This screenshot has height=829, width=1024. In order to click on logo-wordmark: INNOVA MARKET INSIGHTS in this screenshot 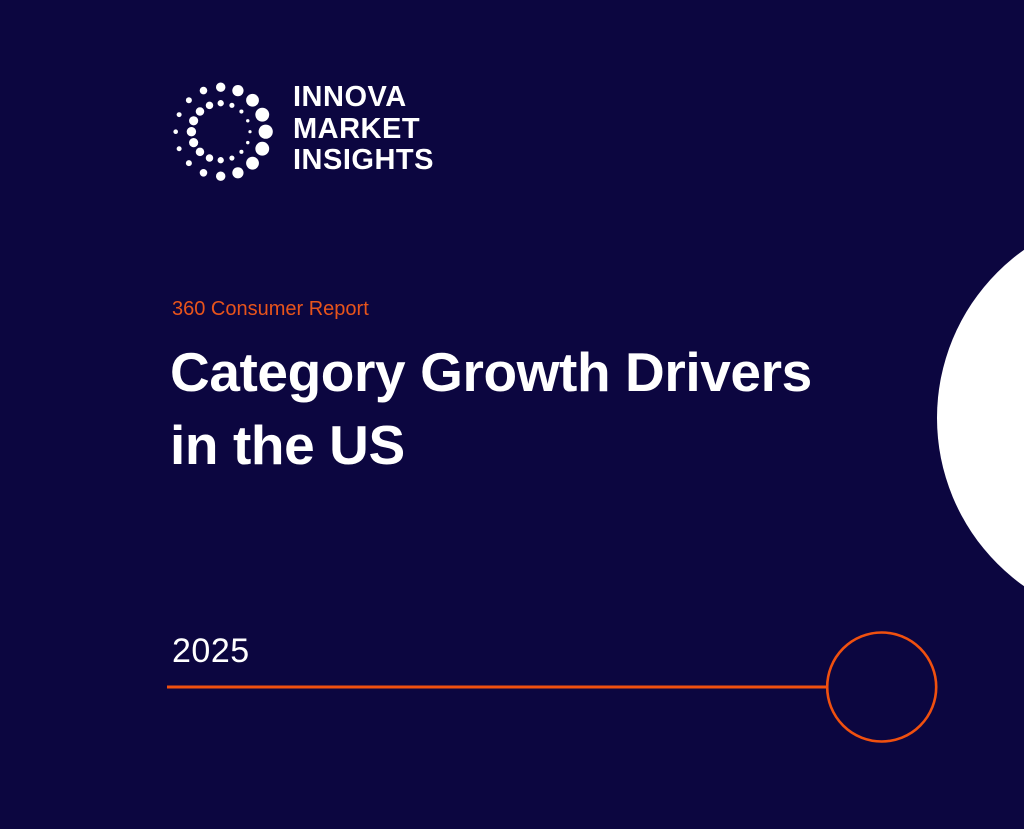, I will do `click(363, 129)`.